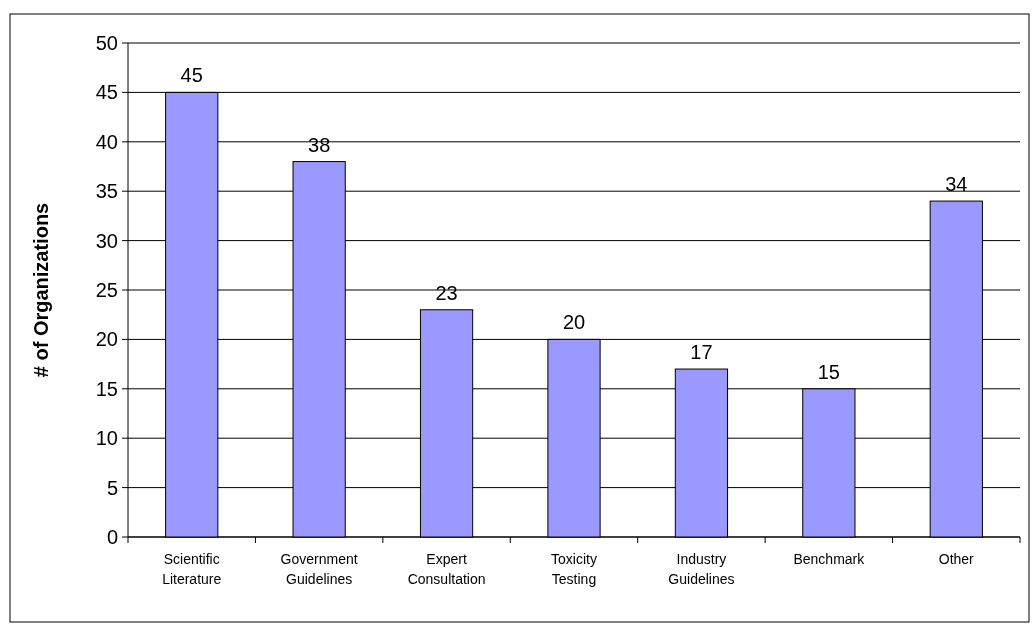 This screenshot has height=625, width=1032. Describe the element at coordinates (319, 569) in the screenshot. I see `x-tick-label: Government Guidelines` at that location.